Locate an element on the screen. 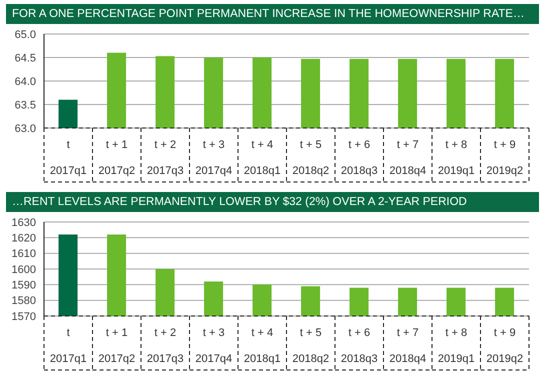 This screenshot has width=549, height=388. y-tick-label: 1610 is located at coordinates (24, 254).